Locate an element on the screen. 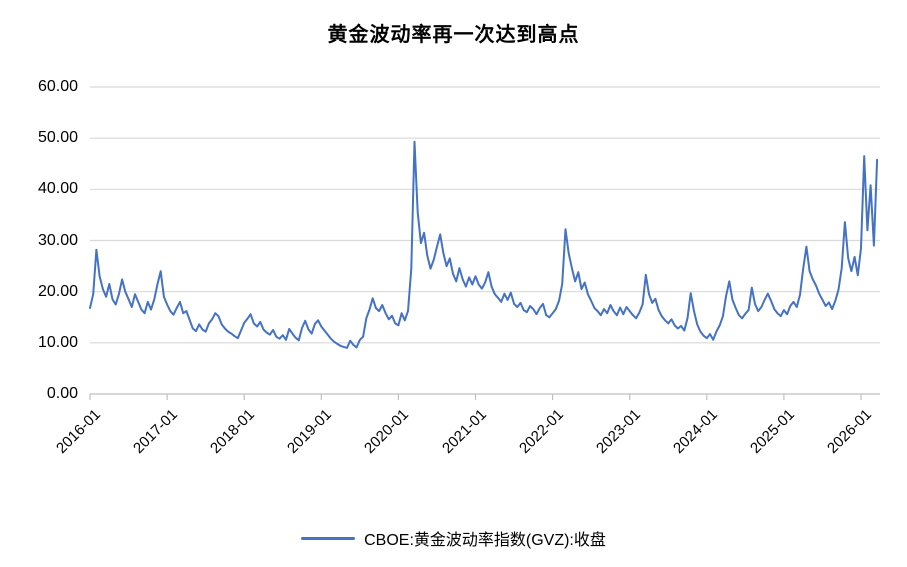 The height and width of the screenshot is (567, 907). y-tick-label: 20.00 is located at coordinates (57, 291).